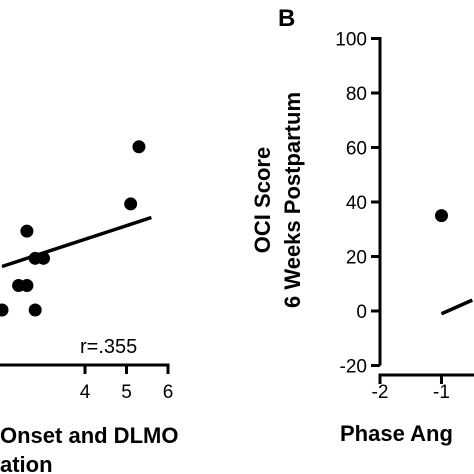 This screenshot has width=474, height=474. I want to click on panel-b-y-tick-label: 80, so click(356, 94).